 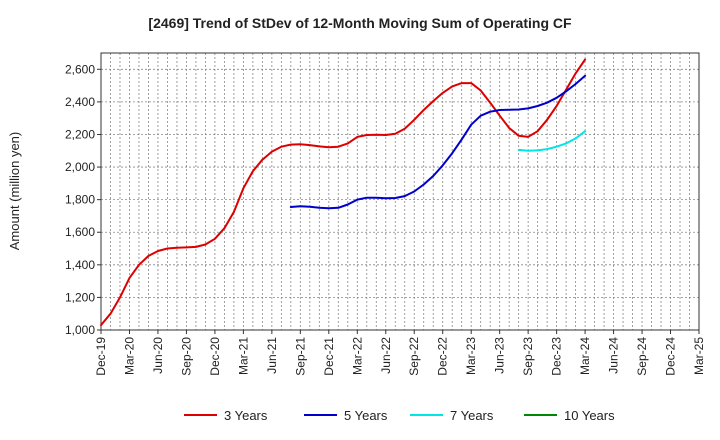 What do you see at coordinates (472, 415) in the screenshot?
I see `legend-7-years-label: 7 Years` at bounding box center [472, 415].